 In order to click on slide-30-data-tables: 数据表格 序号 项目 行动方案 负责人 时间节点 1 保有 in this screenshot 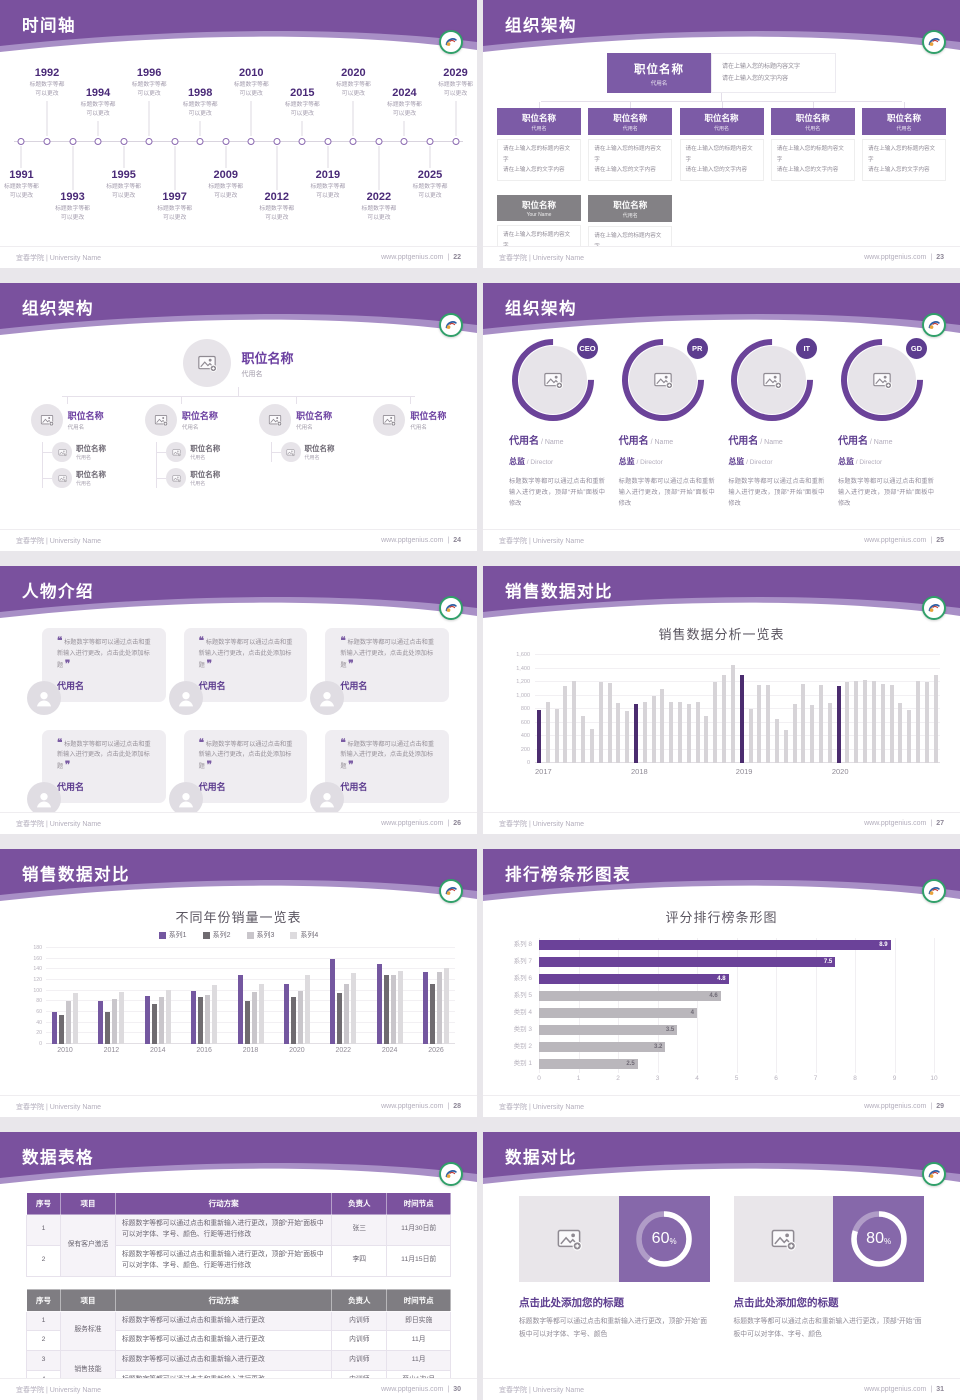, I will do `click(238, 1266)`.